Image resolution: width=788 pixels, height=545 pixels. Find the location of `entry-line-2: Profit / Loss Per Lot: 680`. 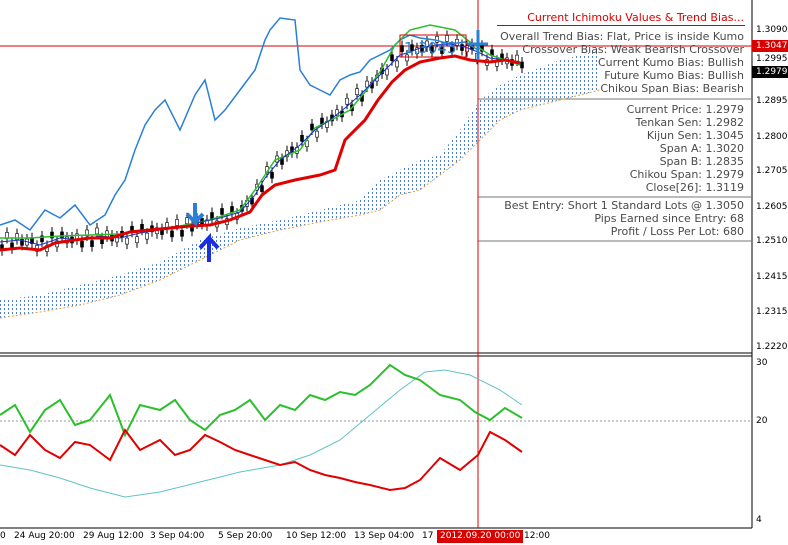

entry-line-2: Profit / Loss Per Lot: 680 is located at coordinates (677, 231).